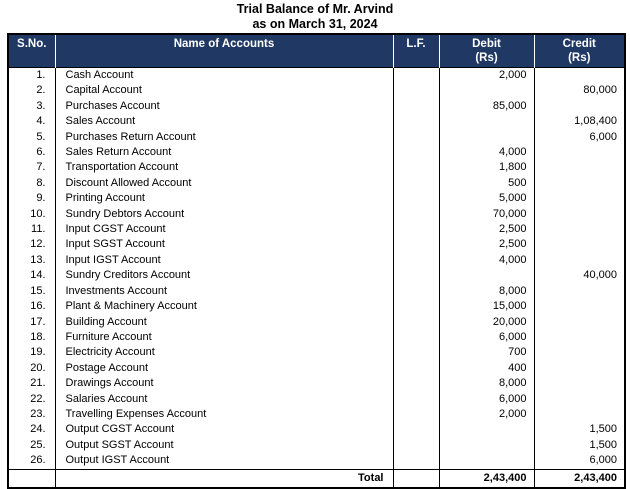 This screenshot has height=489, width=630. Describe the element at coordinates (223, 353) in the screenshot. I see `cell-account-name: Electricity Account` at that location.